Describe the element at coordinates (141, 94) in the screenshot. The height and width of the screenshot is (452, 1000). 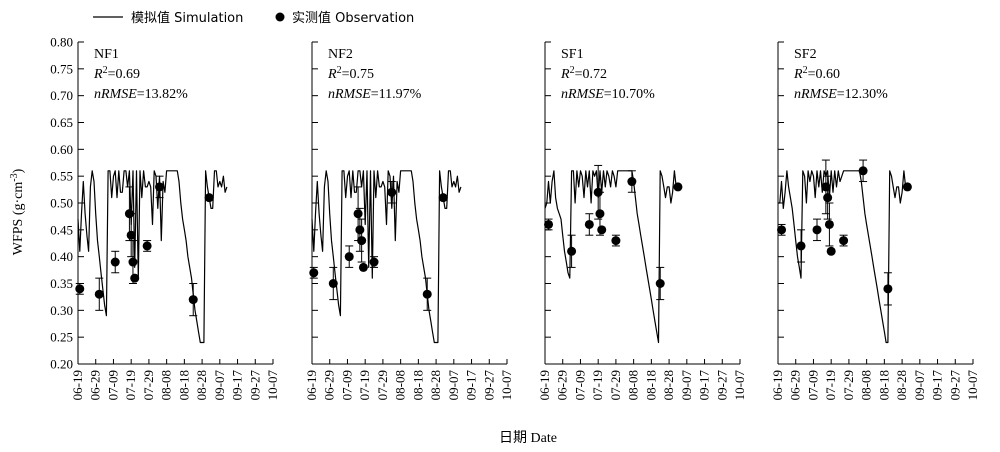
I see `nrmse-label: nRMSE=13.82%` at that location.